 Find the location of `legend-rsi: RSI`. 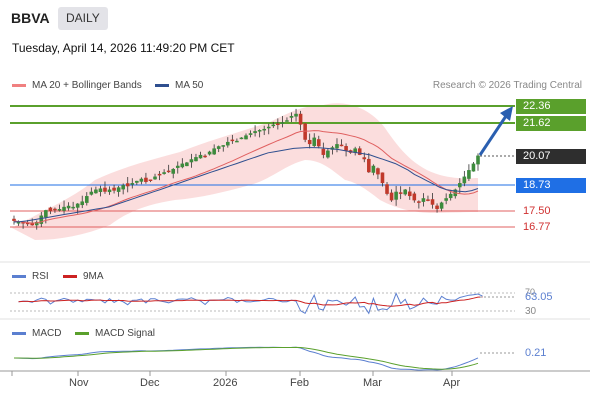

legend-rsi: RSI is located at coordinates (30, 276).